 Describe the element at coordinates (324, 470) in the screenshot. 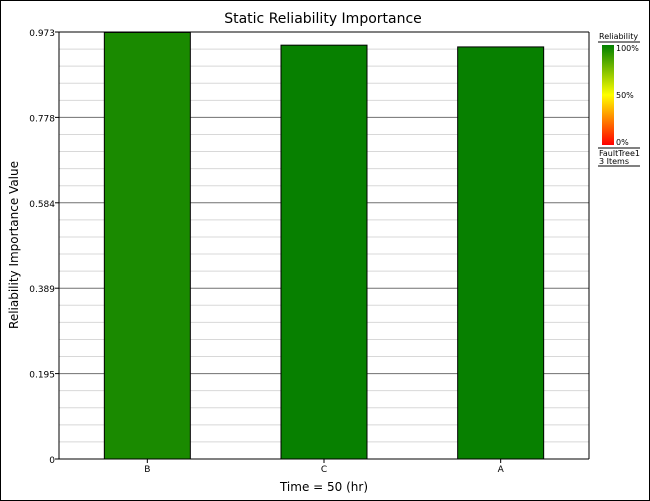

I see `x-tick-label: C` at that location.